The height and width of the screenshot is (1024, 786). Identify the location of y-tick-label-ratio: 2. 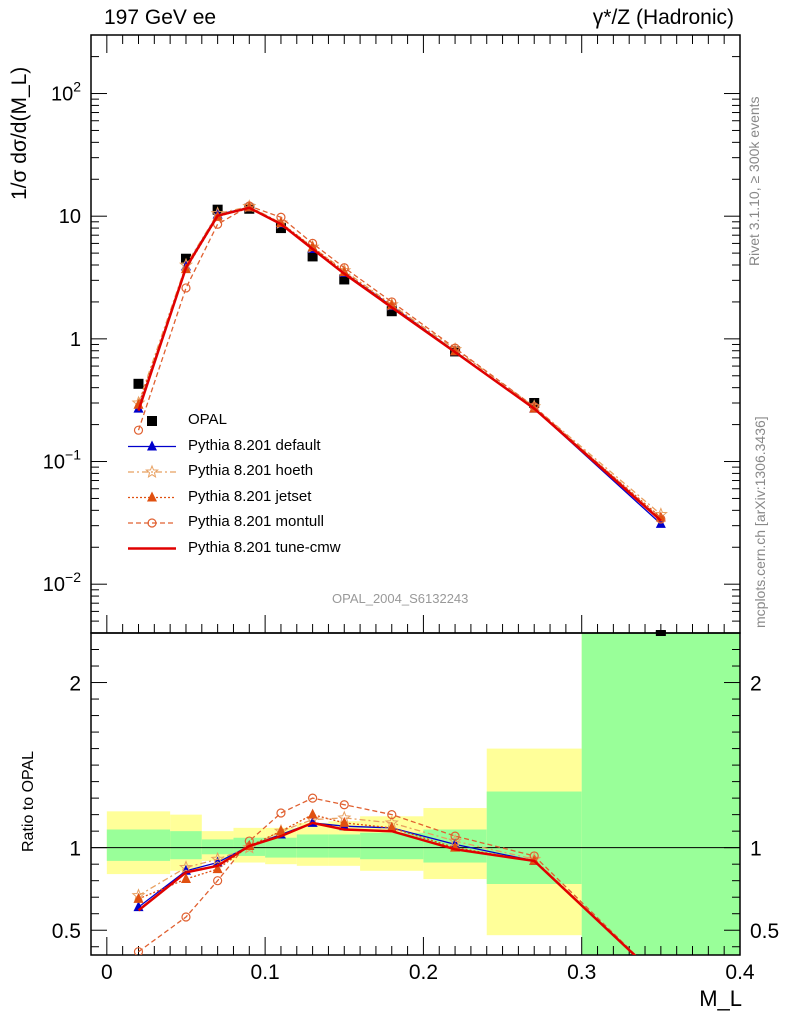
(75, 684).